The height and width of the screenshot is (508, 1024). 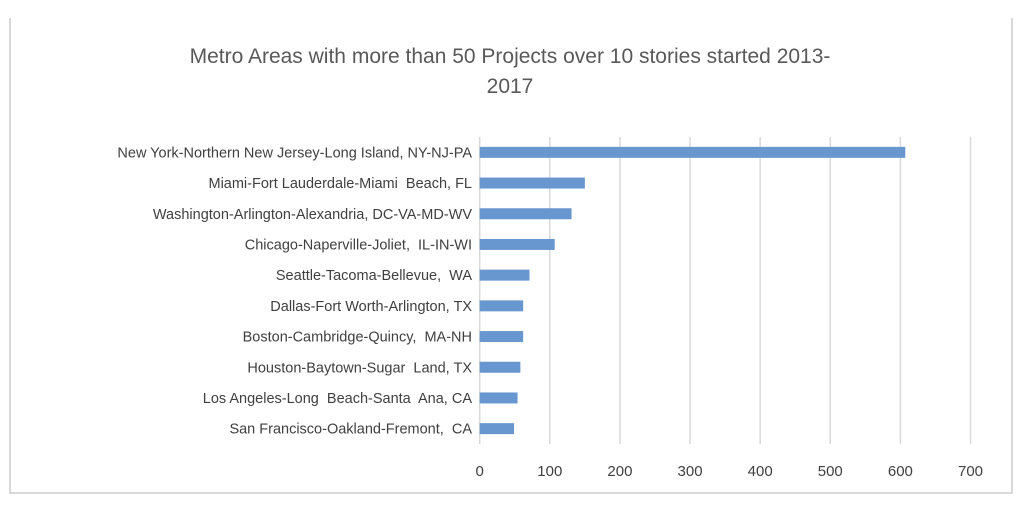 I want to click on category-label: Chicago-Naperville-Joliet, IL-IN-WI, so click(x=358, y=245).